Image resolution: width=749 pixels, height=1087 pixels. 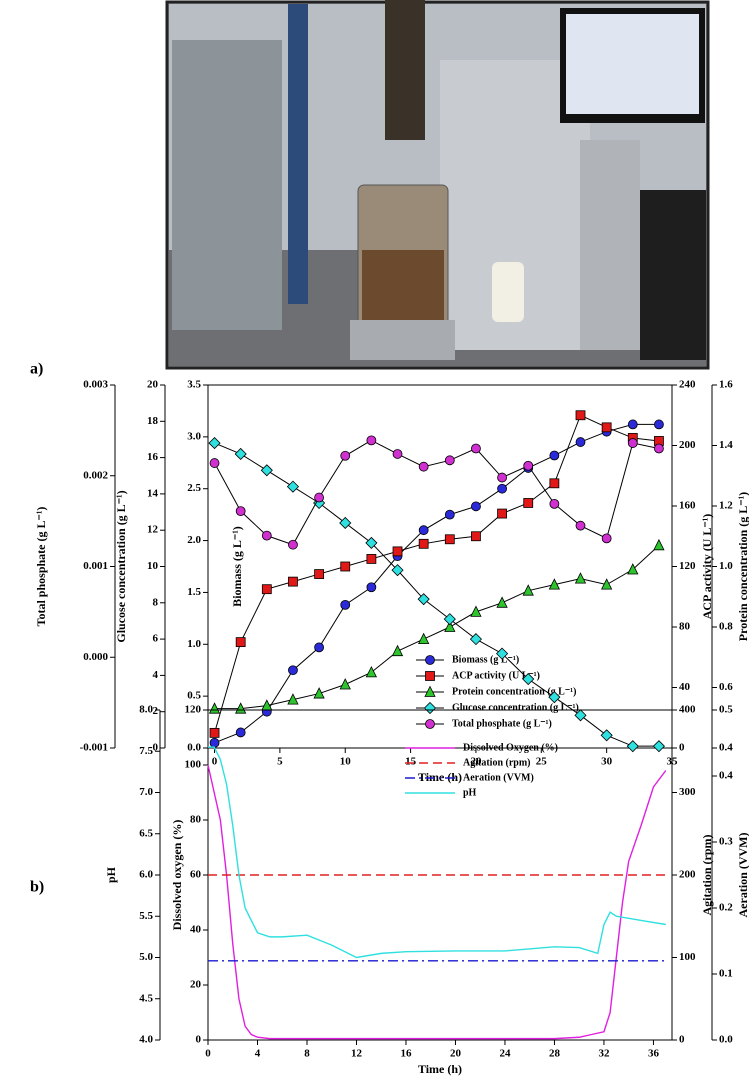 I want to click on y-tick-label: 0.001, so click(x=95, y=566).